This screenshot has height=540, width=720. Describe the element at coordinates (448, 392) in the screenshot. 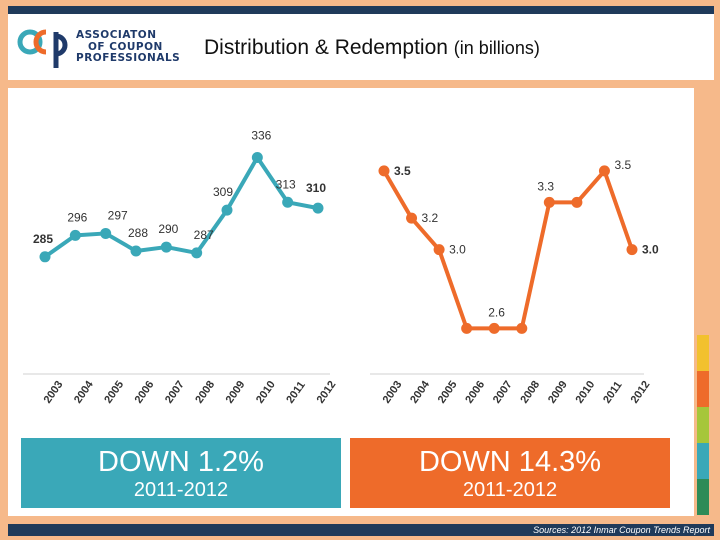

I see `chart-1-x-tick-2005: 2005` at that location.